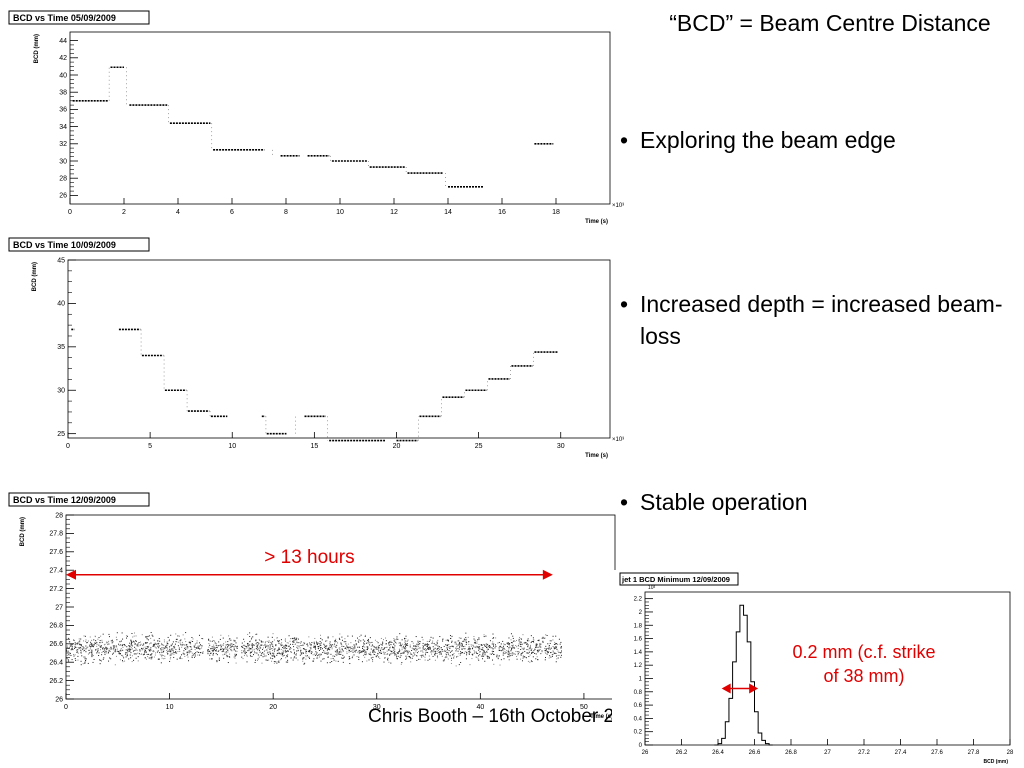 The image size is (1024, 768). Describe the element at coordinates (377, 707) in the screenshot. I see `x-tick-label: 30` at that location.